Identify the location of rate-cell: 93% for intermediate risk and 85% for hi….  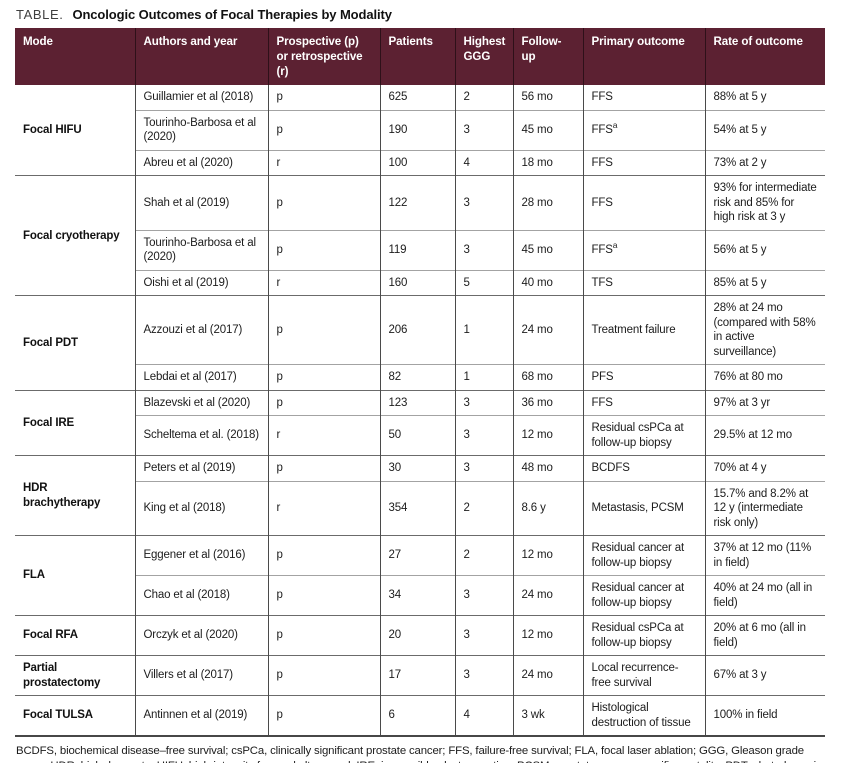
(764, 203).